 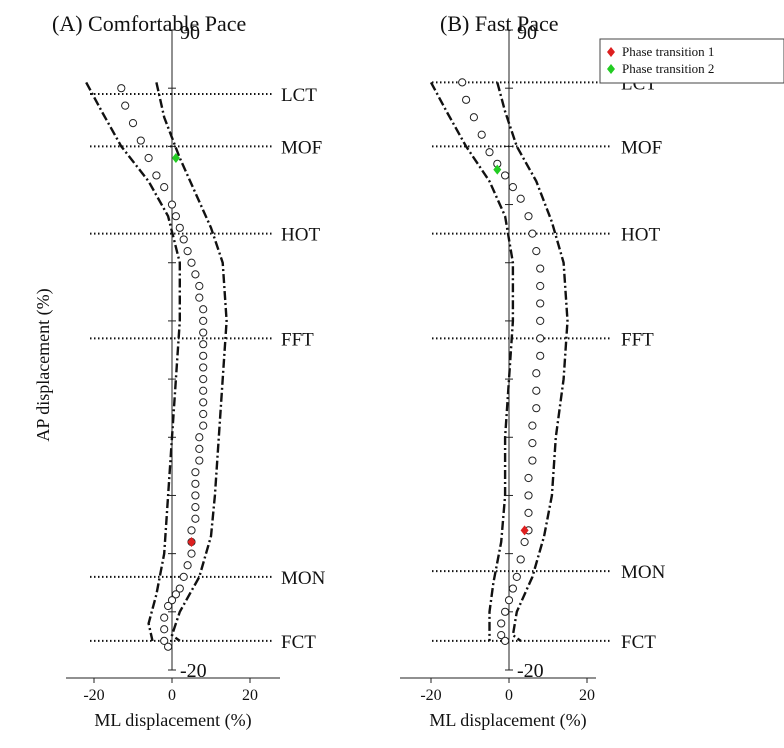 What do you see at coordinates (499, 23) in the screenshot?
I see `panel-title: (B) Fast Pace` at bounding box center [499, 23].